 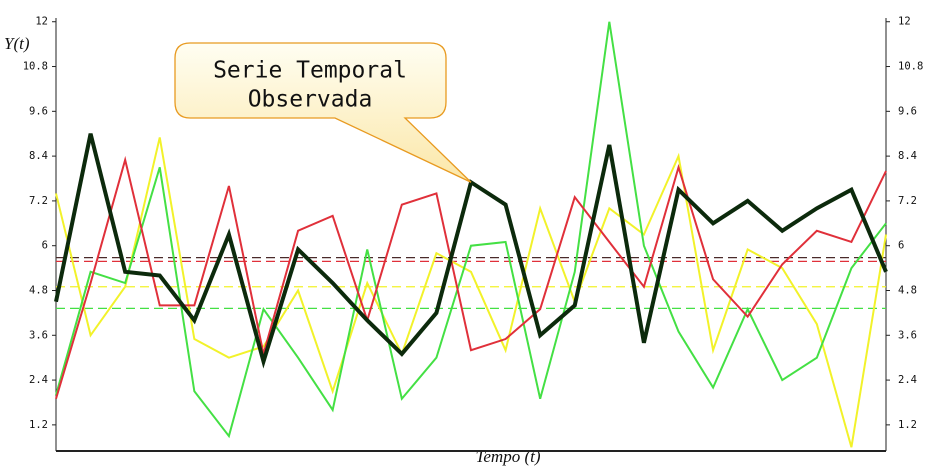 What do you see at coordinates (38, 290) in the screenshot?
I see `y-tick-label: 4.8` at bounding box center [38, 290].